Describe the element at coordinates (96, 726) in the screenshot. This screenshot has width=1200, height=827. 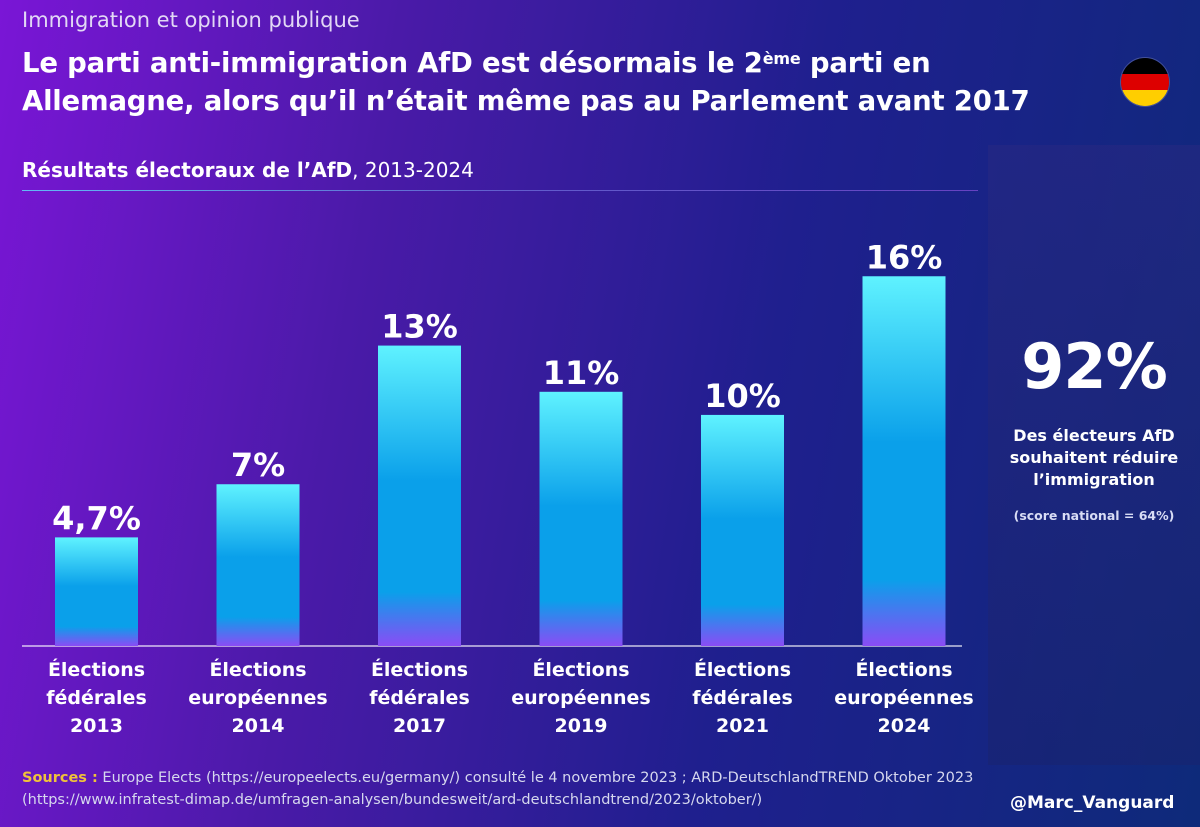
I see `x-tick-label-0-2: 2013` at that location.